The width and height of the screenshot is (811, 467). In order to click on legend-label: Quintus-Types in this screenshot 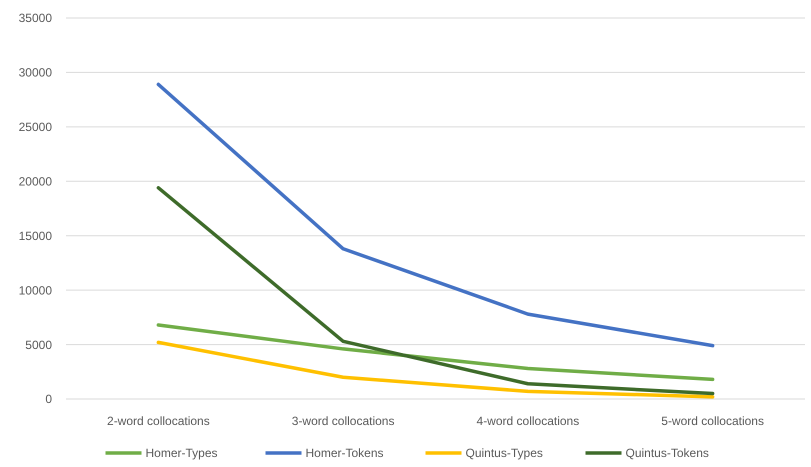, I will do `click(504, 453)`.